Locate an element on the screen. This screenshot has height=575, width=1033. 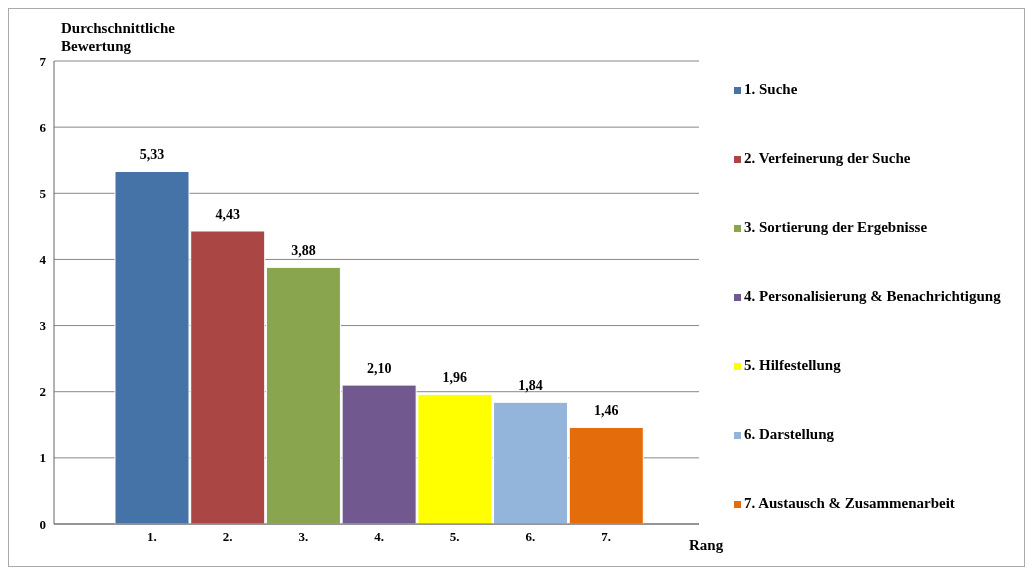
y-tick-label: 3 is located at coordinates (43, 326).